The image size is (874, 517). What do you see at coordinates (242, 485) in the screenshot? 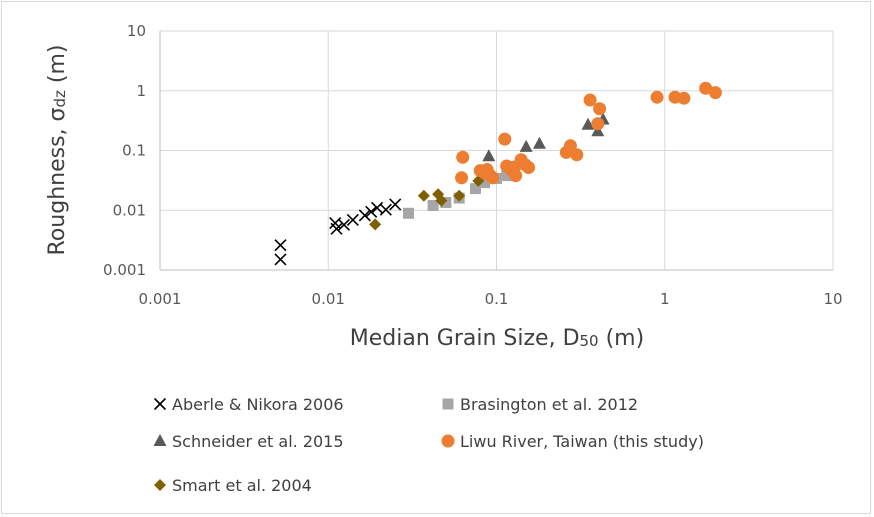
I see `legend-label: Smart et al. 2004` at bounding box center [242, 485].